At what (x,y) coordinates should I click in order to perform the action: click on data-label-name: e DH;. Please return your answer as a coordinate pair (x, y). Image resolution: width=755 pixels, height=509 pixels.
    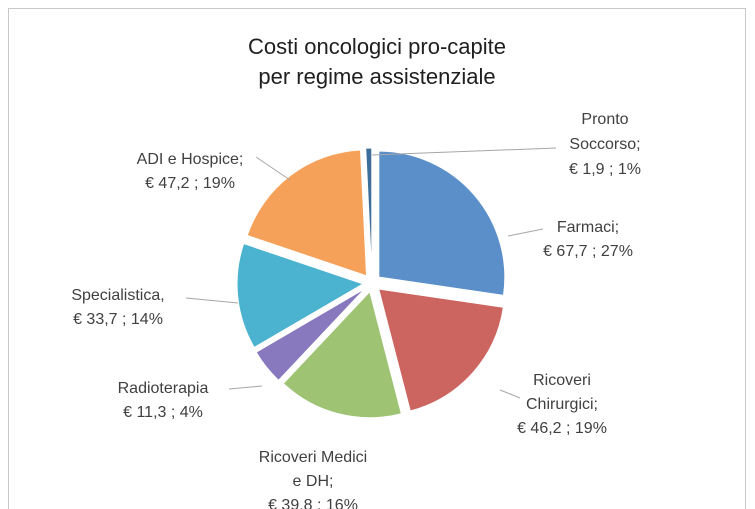
    Looking at the image, I should click on (313, 481).